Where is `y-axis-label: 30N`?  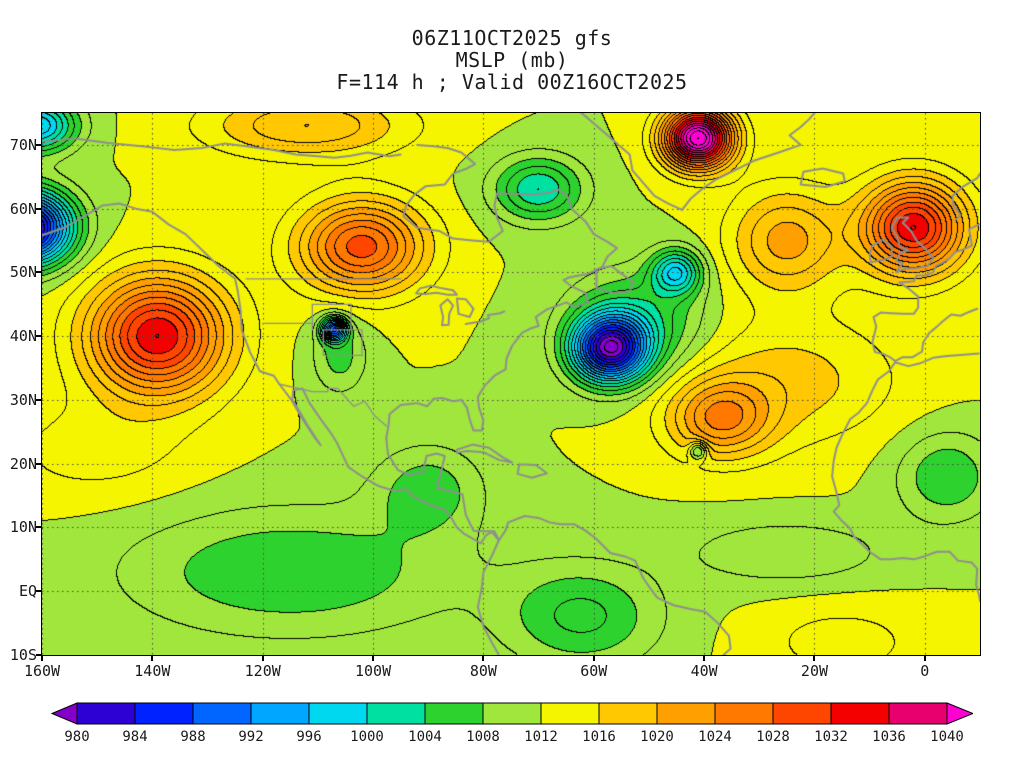 y-axis-label: 30N is located at coordinates (23, 399).